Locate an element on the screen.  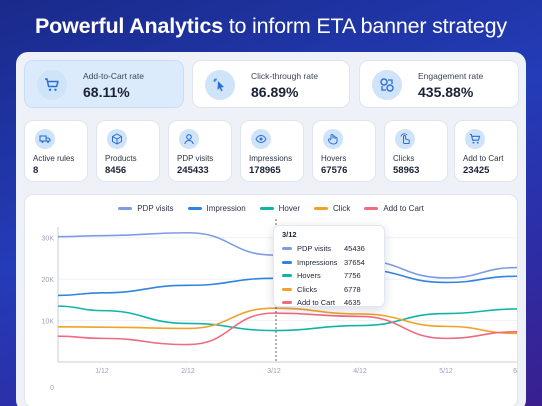
stat-value: 435.88% is located at coordinates (446, 92).